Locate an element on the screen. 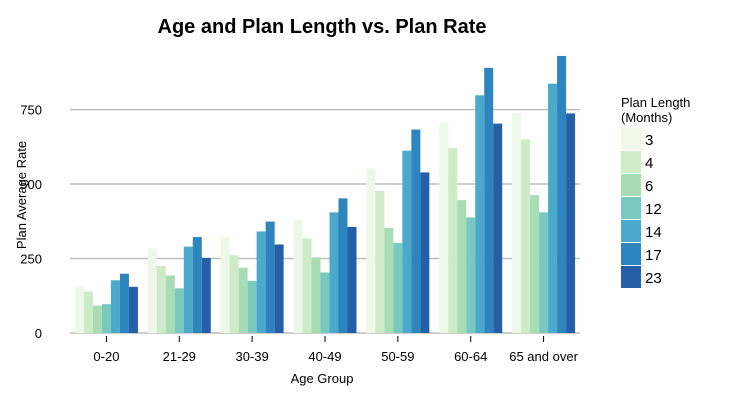 This screenshot has height=400, width=750. legend: Plan Length(Months) 3 4 6 12 14 17 23 is located at coordinates (655, 191).